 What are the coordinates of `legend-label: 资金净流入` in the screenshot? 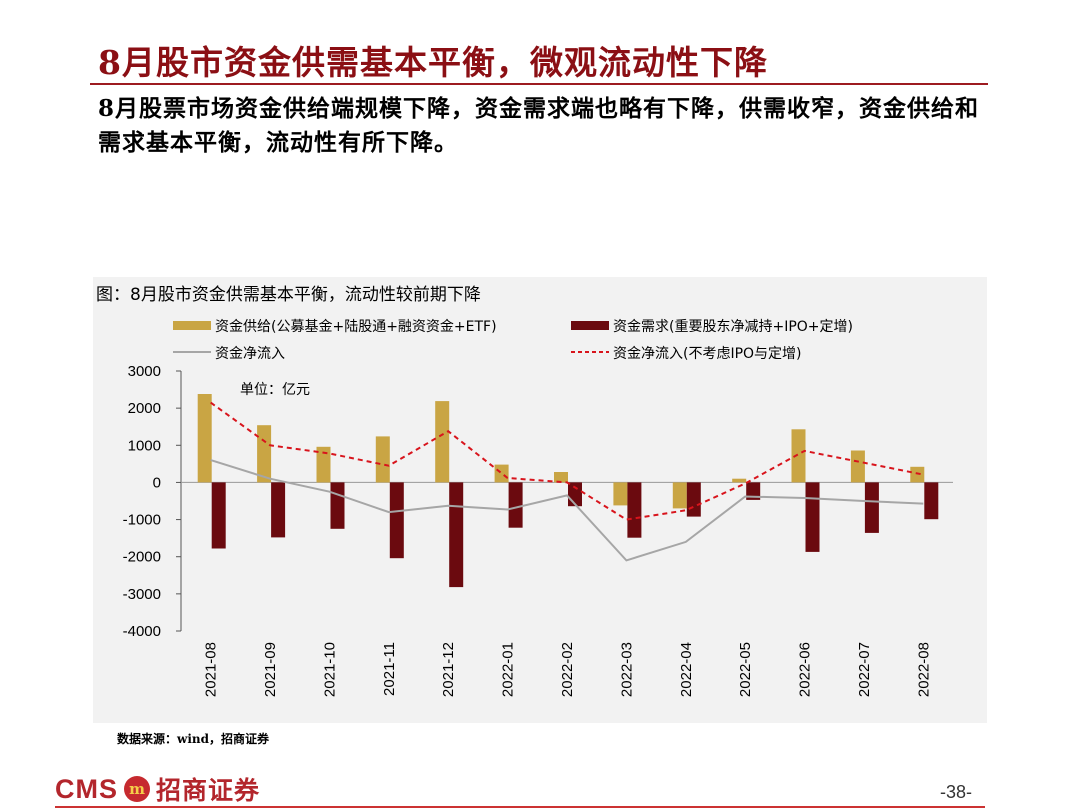 It's located at (250, 354).